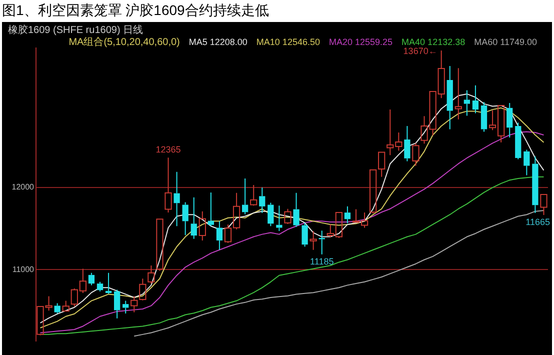 The image size is (554, 355). Describe the element at coordinates (434, 42) in the screenshot. I see `text: MA40 12132.38` at that location.